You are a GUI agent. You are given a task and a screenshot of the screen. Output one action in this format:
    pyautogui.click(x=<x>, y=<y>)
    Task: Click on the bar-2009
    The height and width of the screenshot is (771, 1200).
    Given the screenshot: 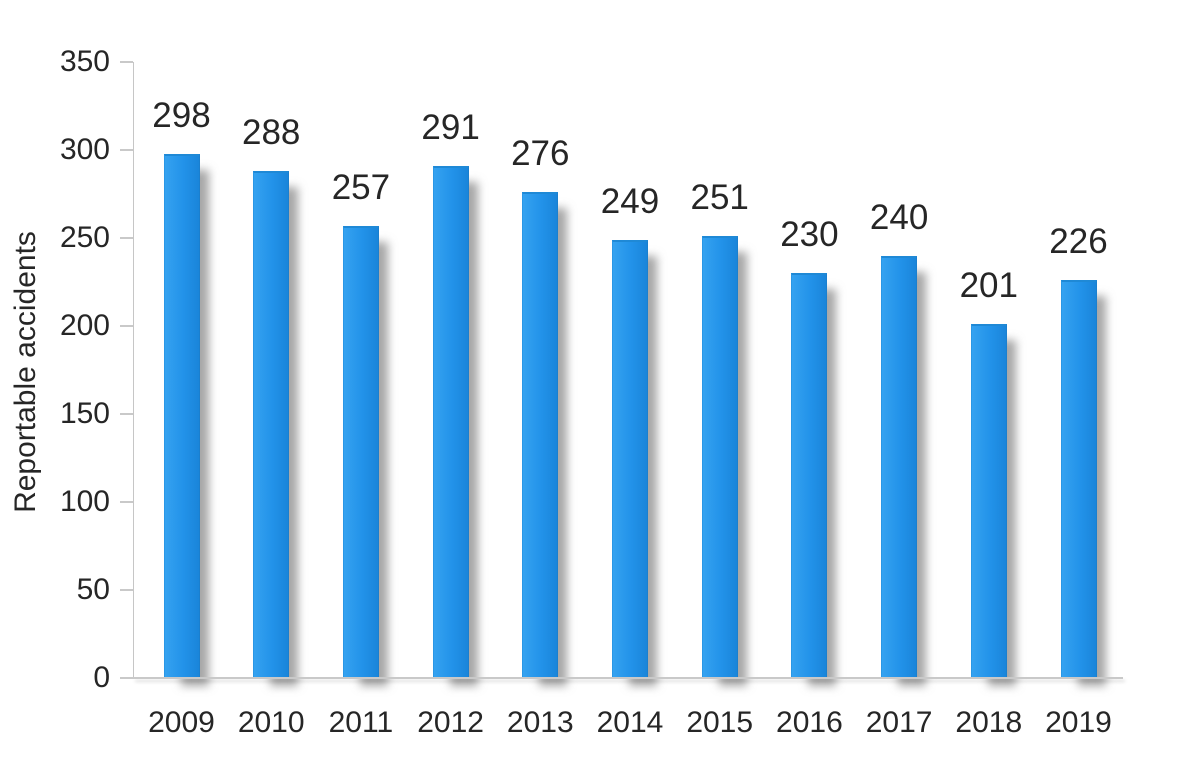 What is the action you would take?
    pyautogui.click(x=181, y=415)
    